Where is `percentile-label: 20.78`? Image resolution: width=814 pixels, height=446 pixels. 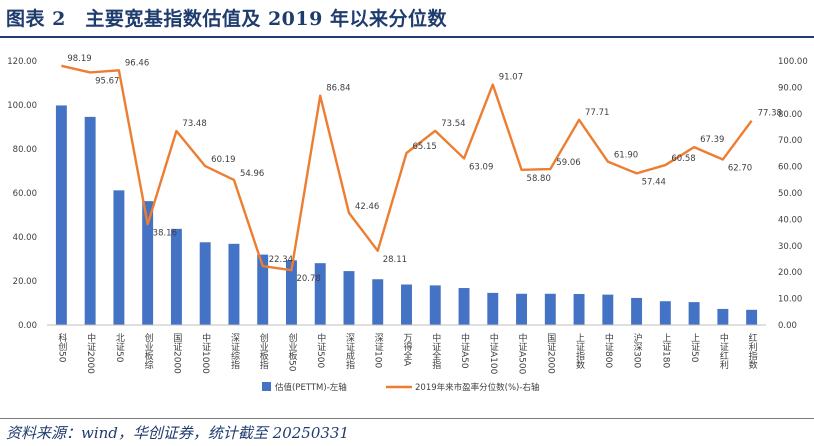 percentile-label: 20.78 is located at coordinates (308, 279).